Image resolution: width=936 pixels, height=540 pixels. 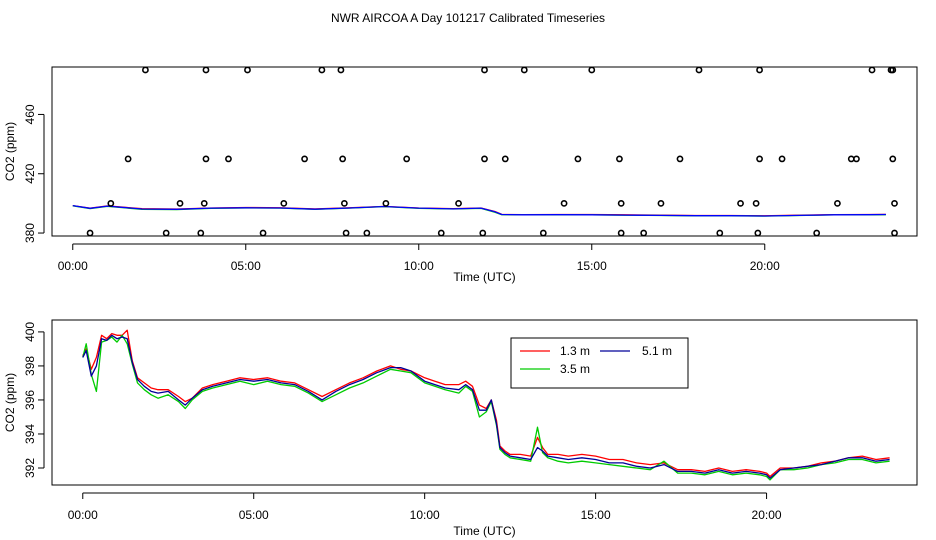 I want to click on legend: 1.3 m 3.5 m 5.1 m, so click(x=599, y=363).